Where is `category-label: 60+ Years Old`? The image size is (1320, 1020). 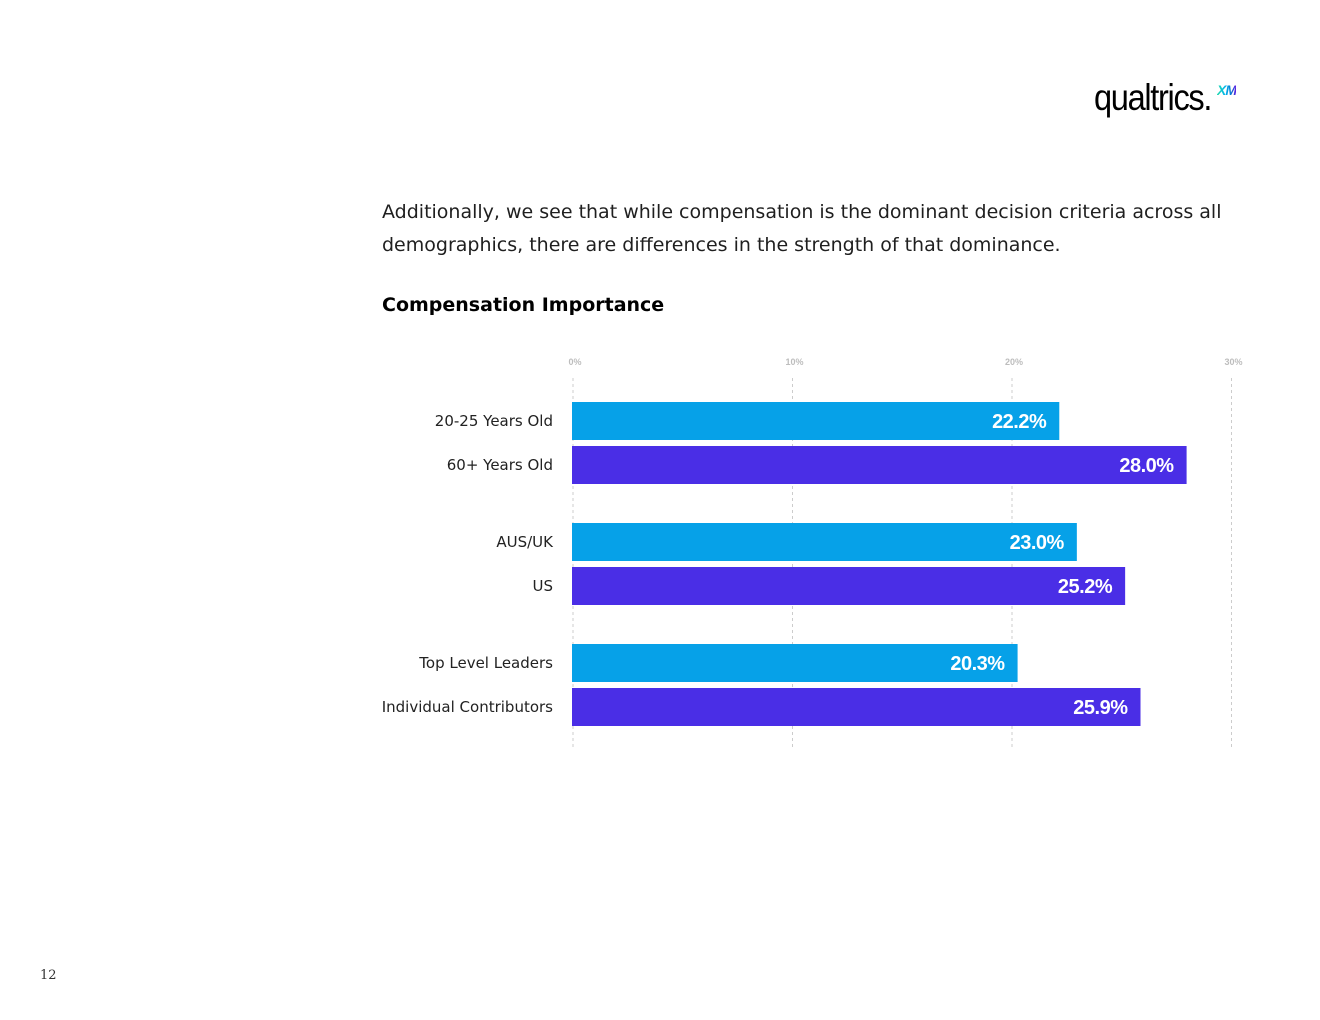 category-label: 60+ Years Old is located at coordinates (500, 465).